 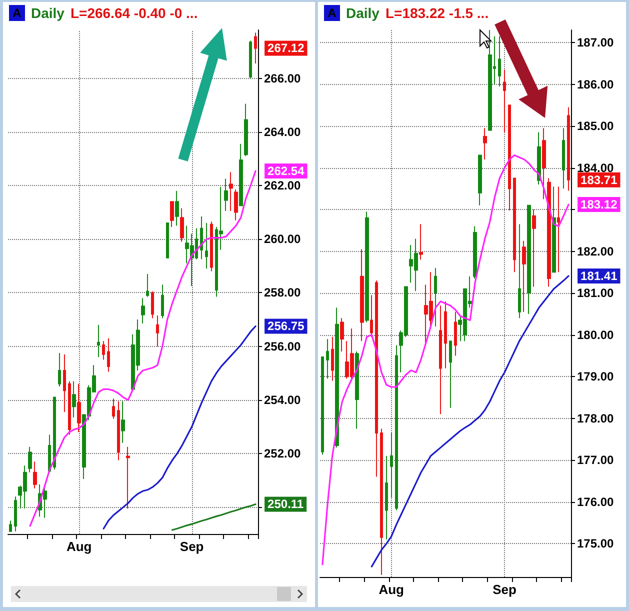 I want to click on data-label: 256.75, so click(x=286, y=326).